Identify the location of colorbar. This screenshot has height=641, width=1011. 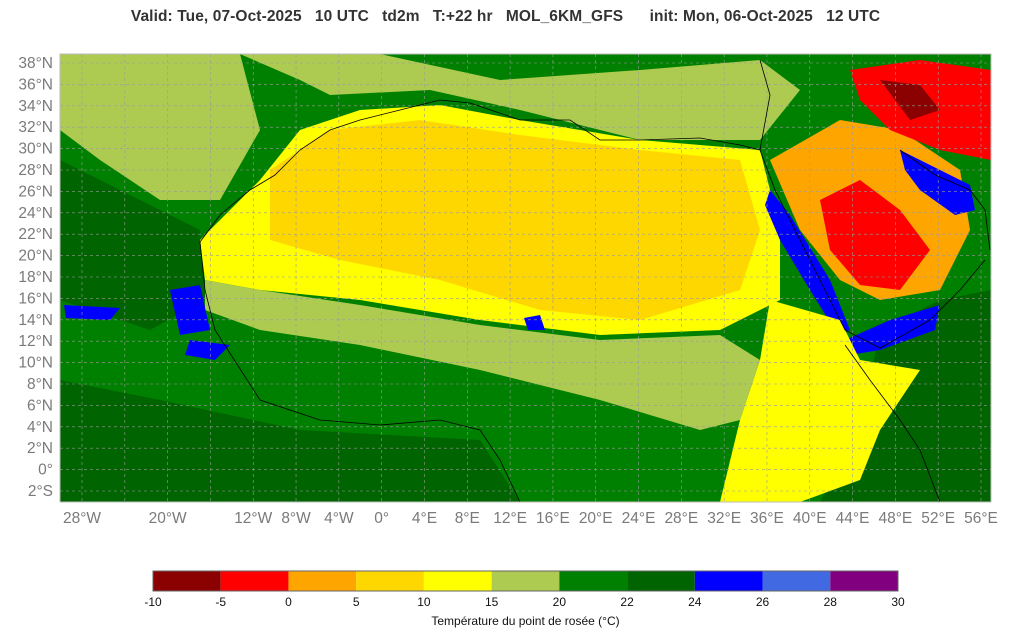
(525, 581).